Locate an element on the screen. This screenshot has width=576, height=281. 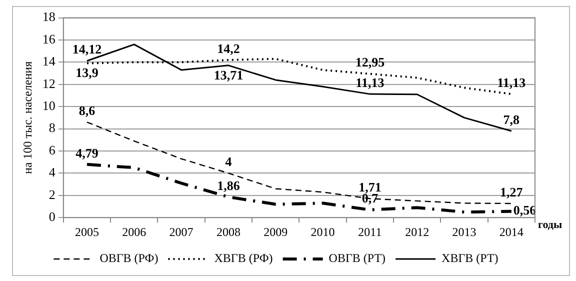
y-tick-label: 10 is located at coordinates (49, 106).